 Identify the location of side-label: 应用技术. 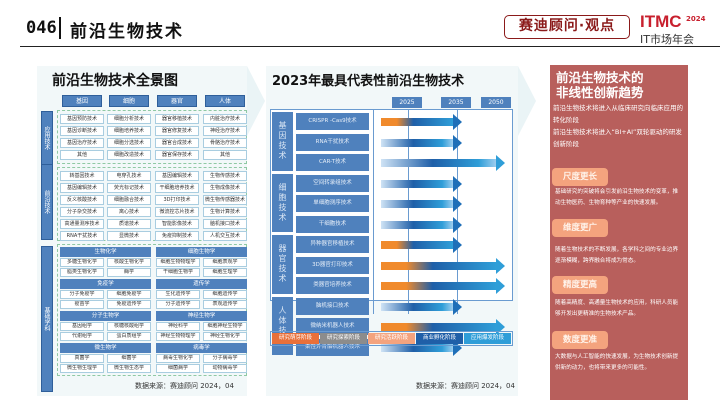
(47, 138).